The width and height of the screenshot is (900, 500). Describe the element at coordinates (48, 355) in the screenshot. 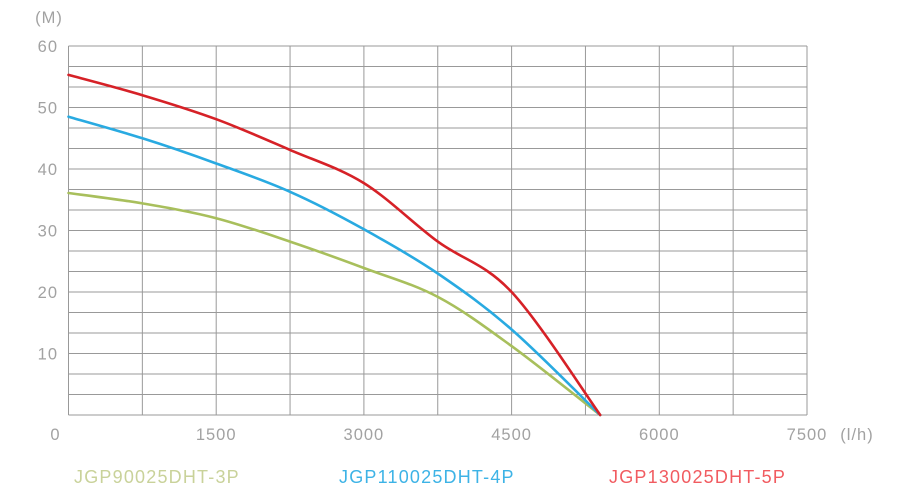

I see `y-tick-label: 10` at that location.